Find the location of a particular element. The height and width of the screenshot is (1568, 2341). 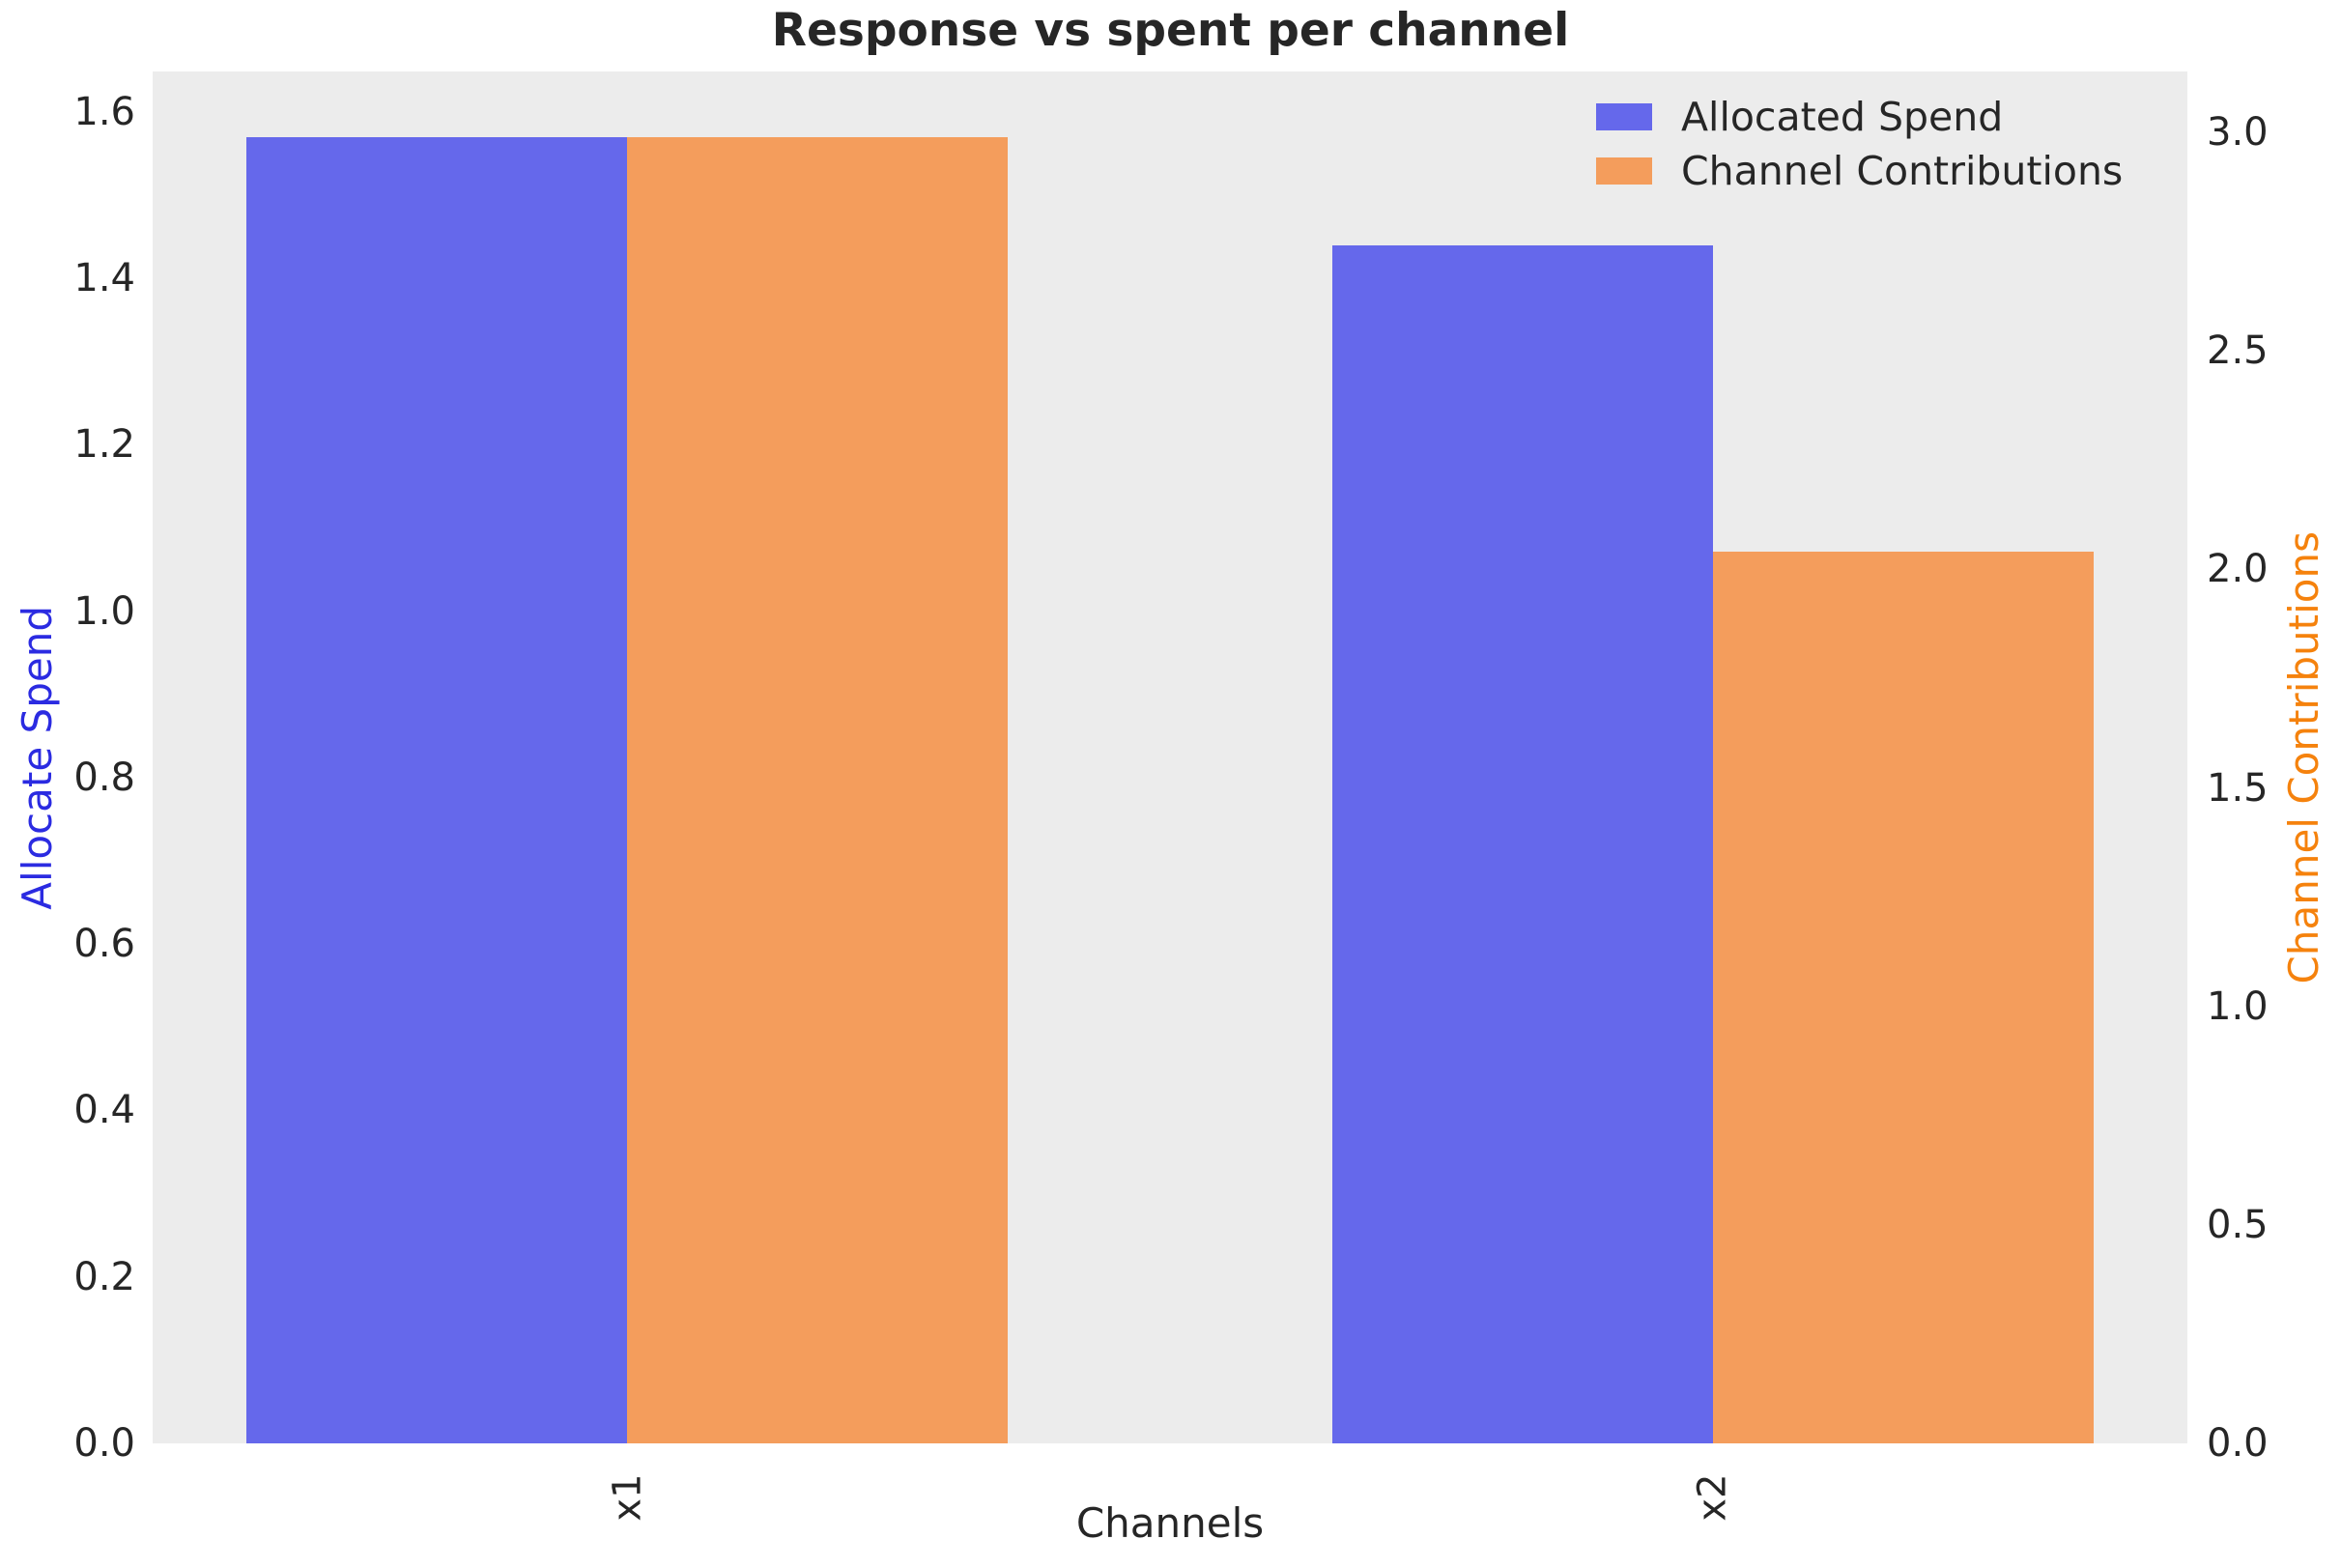

y-axis-label-left: Allocate Spend is located at coordinates (37, 757).